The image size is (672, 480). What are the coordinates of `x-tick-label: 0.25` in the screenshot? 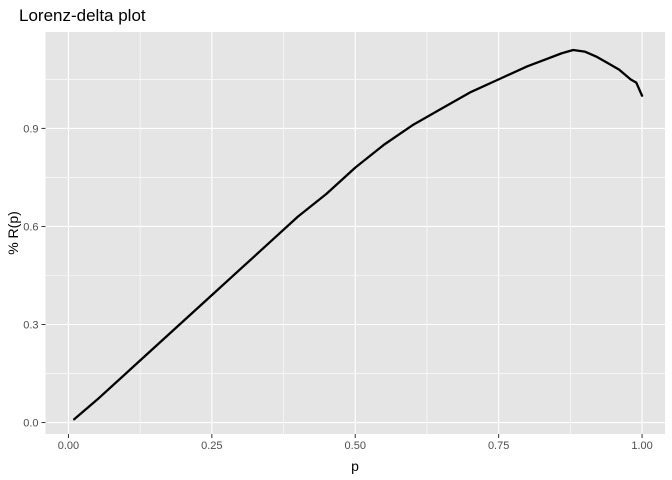 It's located at (211, 446).